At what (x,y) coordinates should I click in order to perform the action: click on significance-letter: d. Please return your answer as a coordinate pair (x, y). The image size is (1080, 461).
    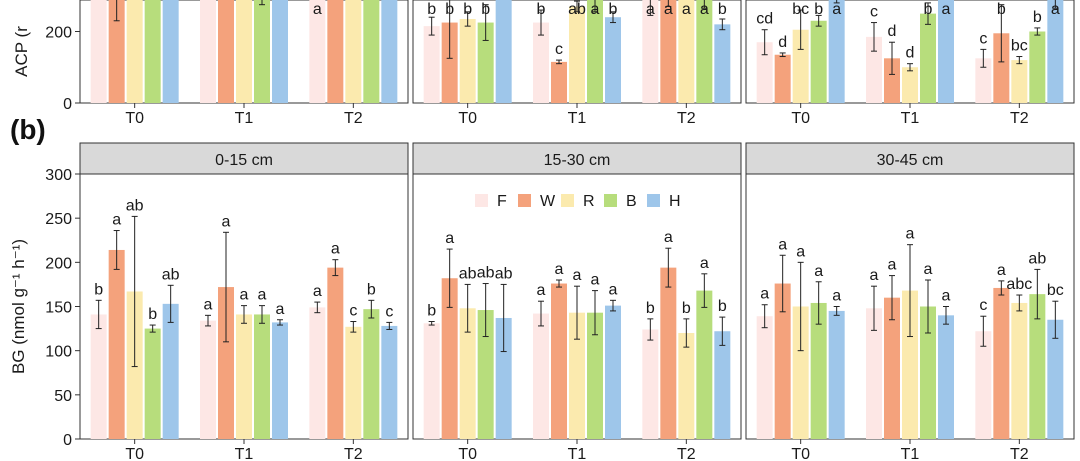
    Looking at the image, I should click on (892, 31).